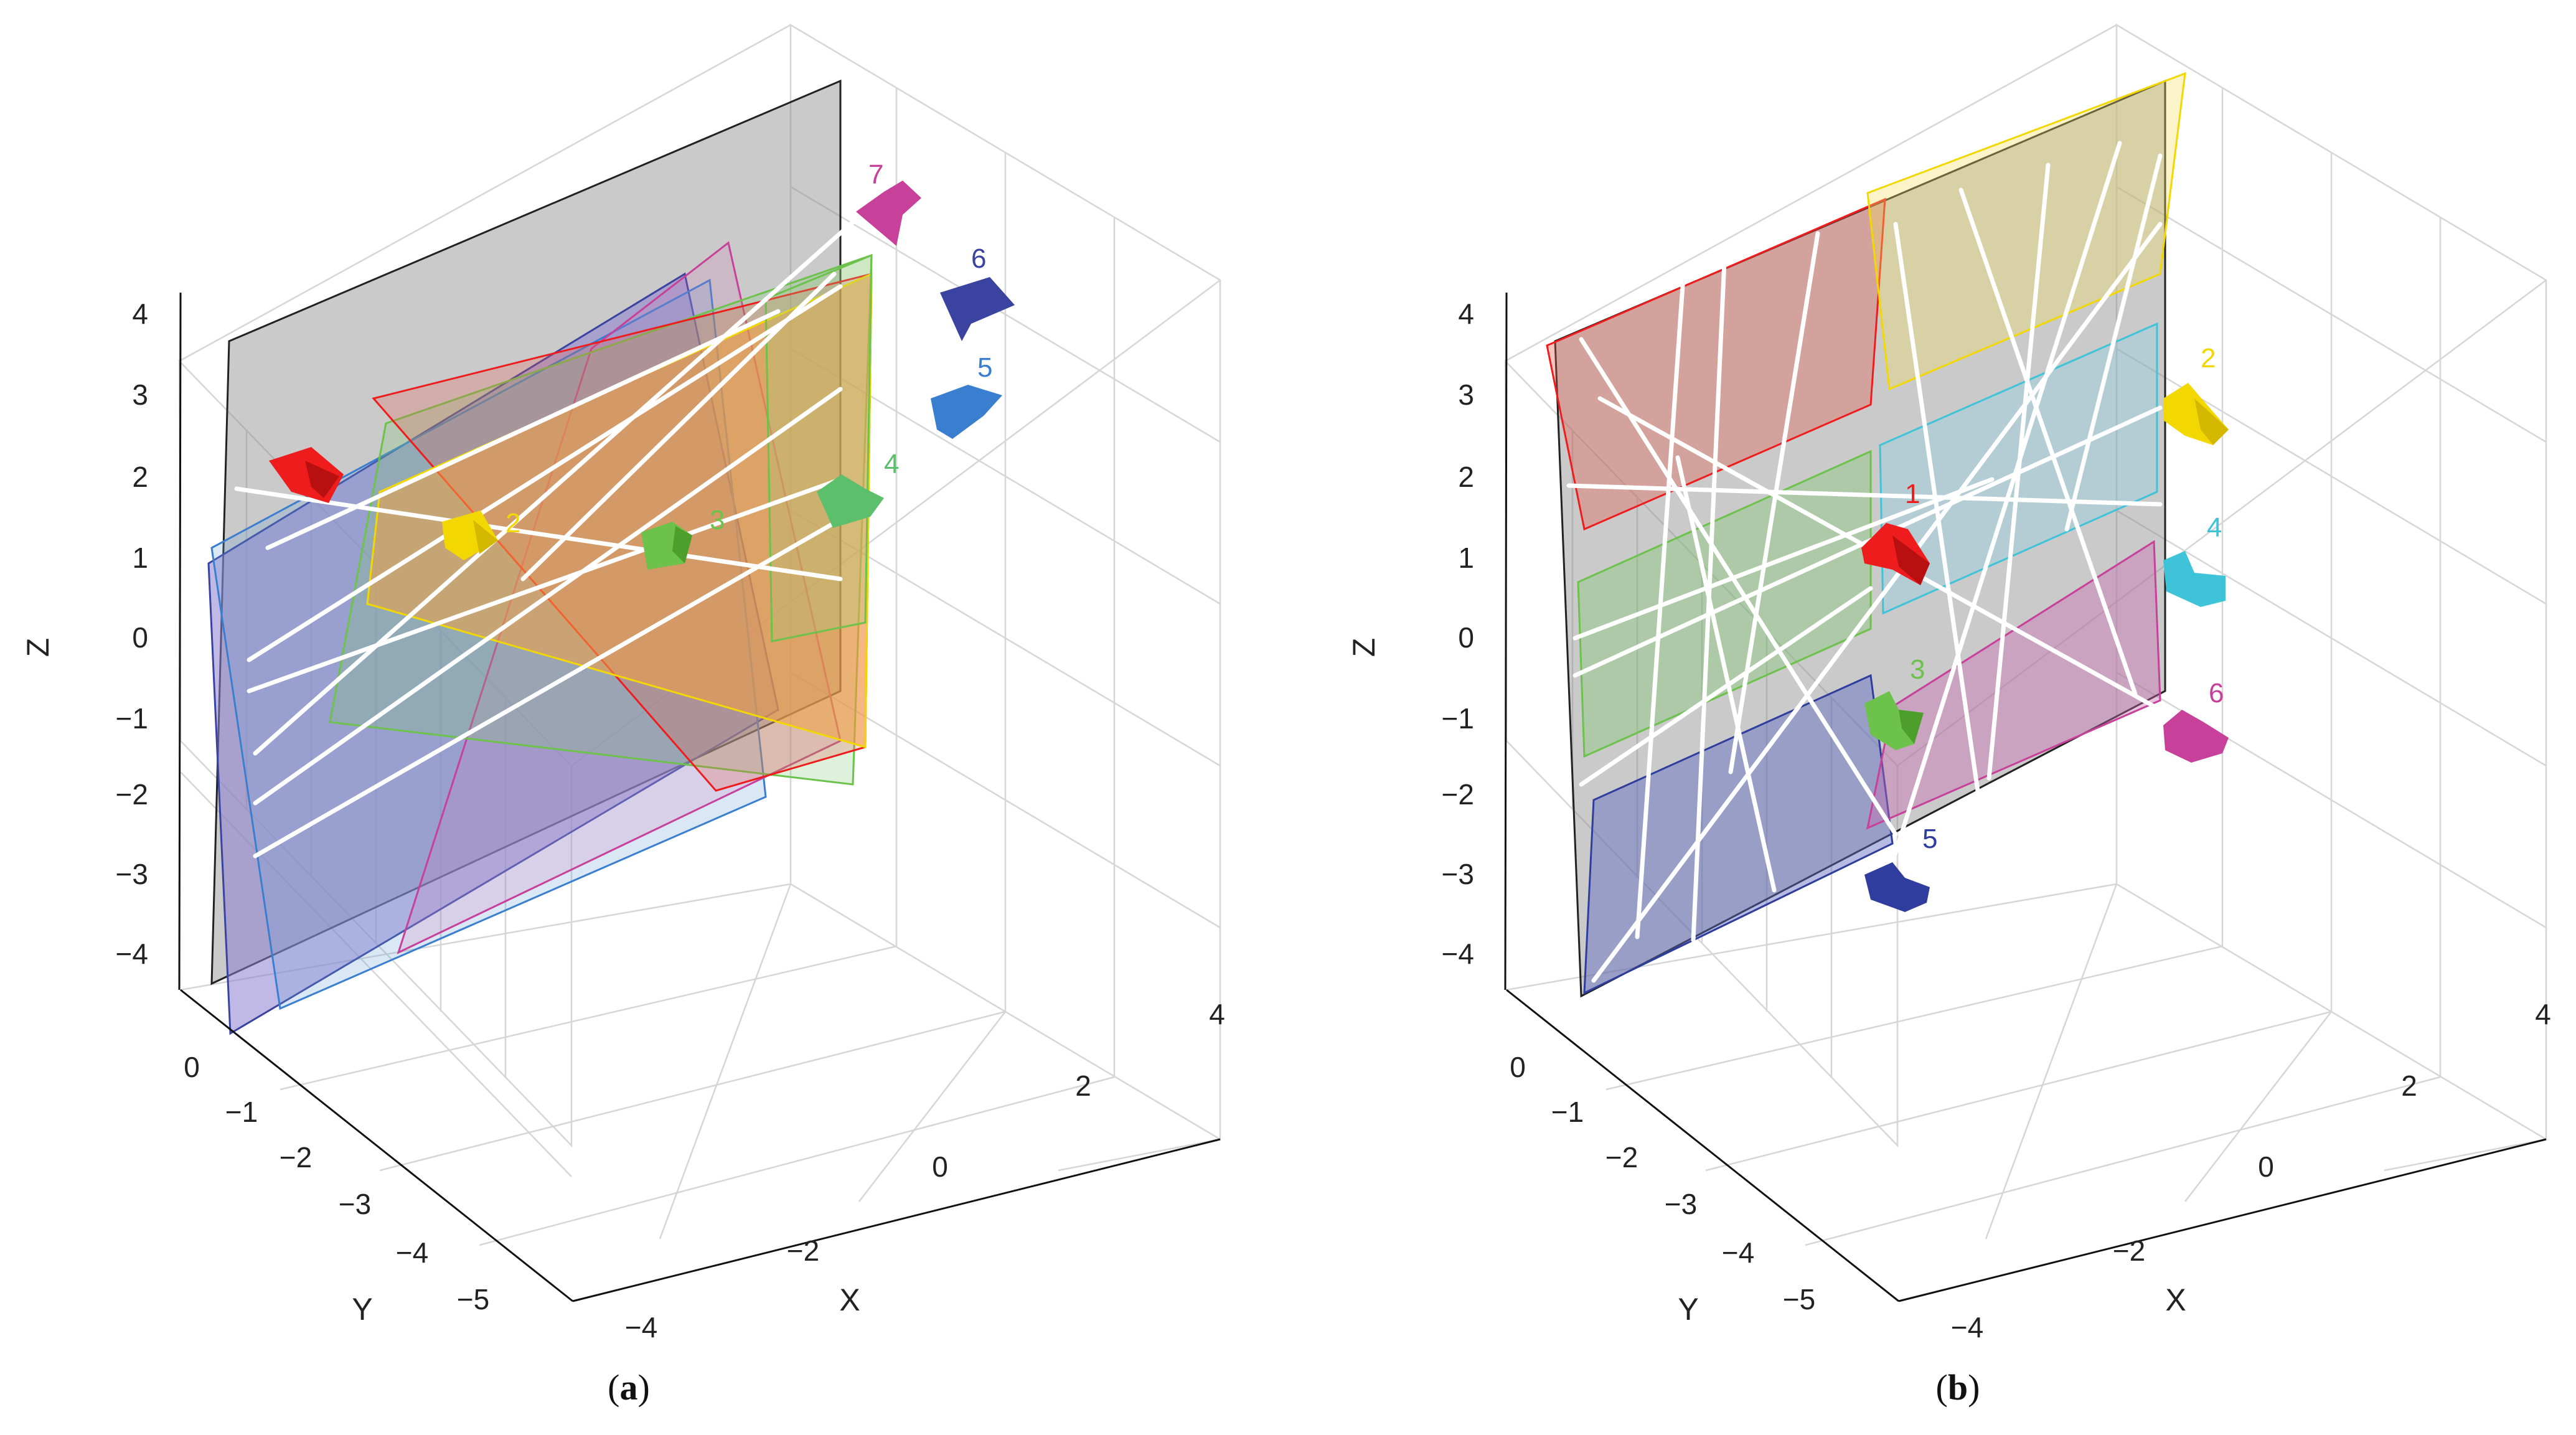 Image resolution: width=2576 pixels, height=1435 pixels. What do you see at coordinates (1466, 477) in the screenshot?
I see `z-tick-b: 2` at bounding box center [1466, 477].